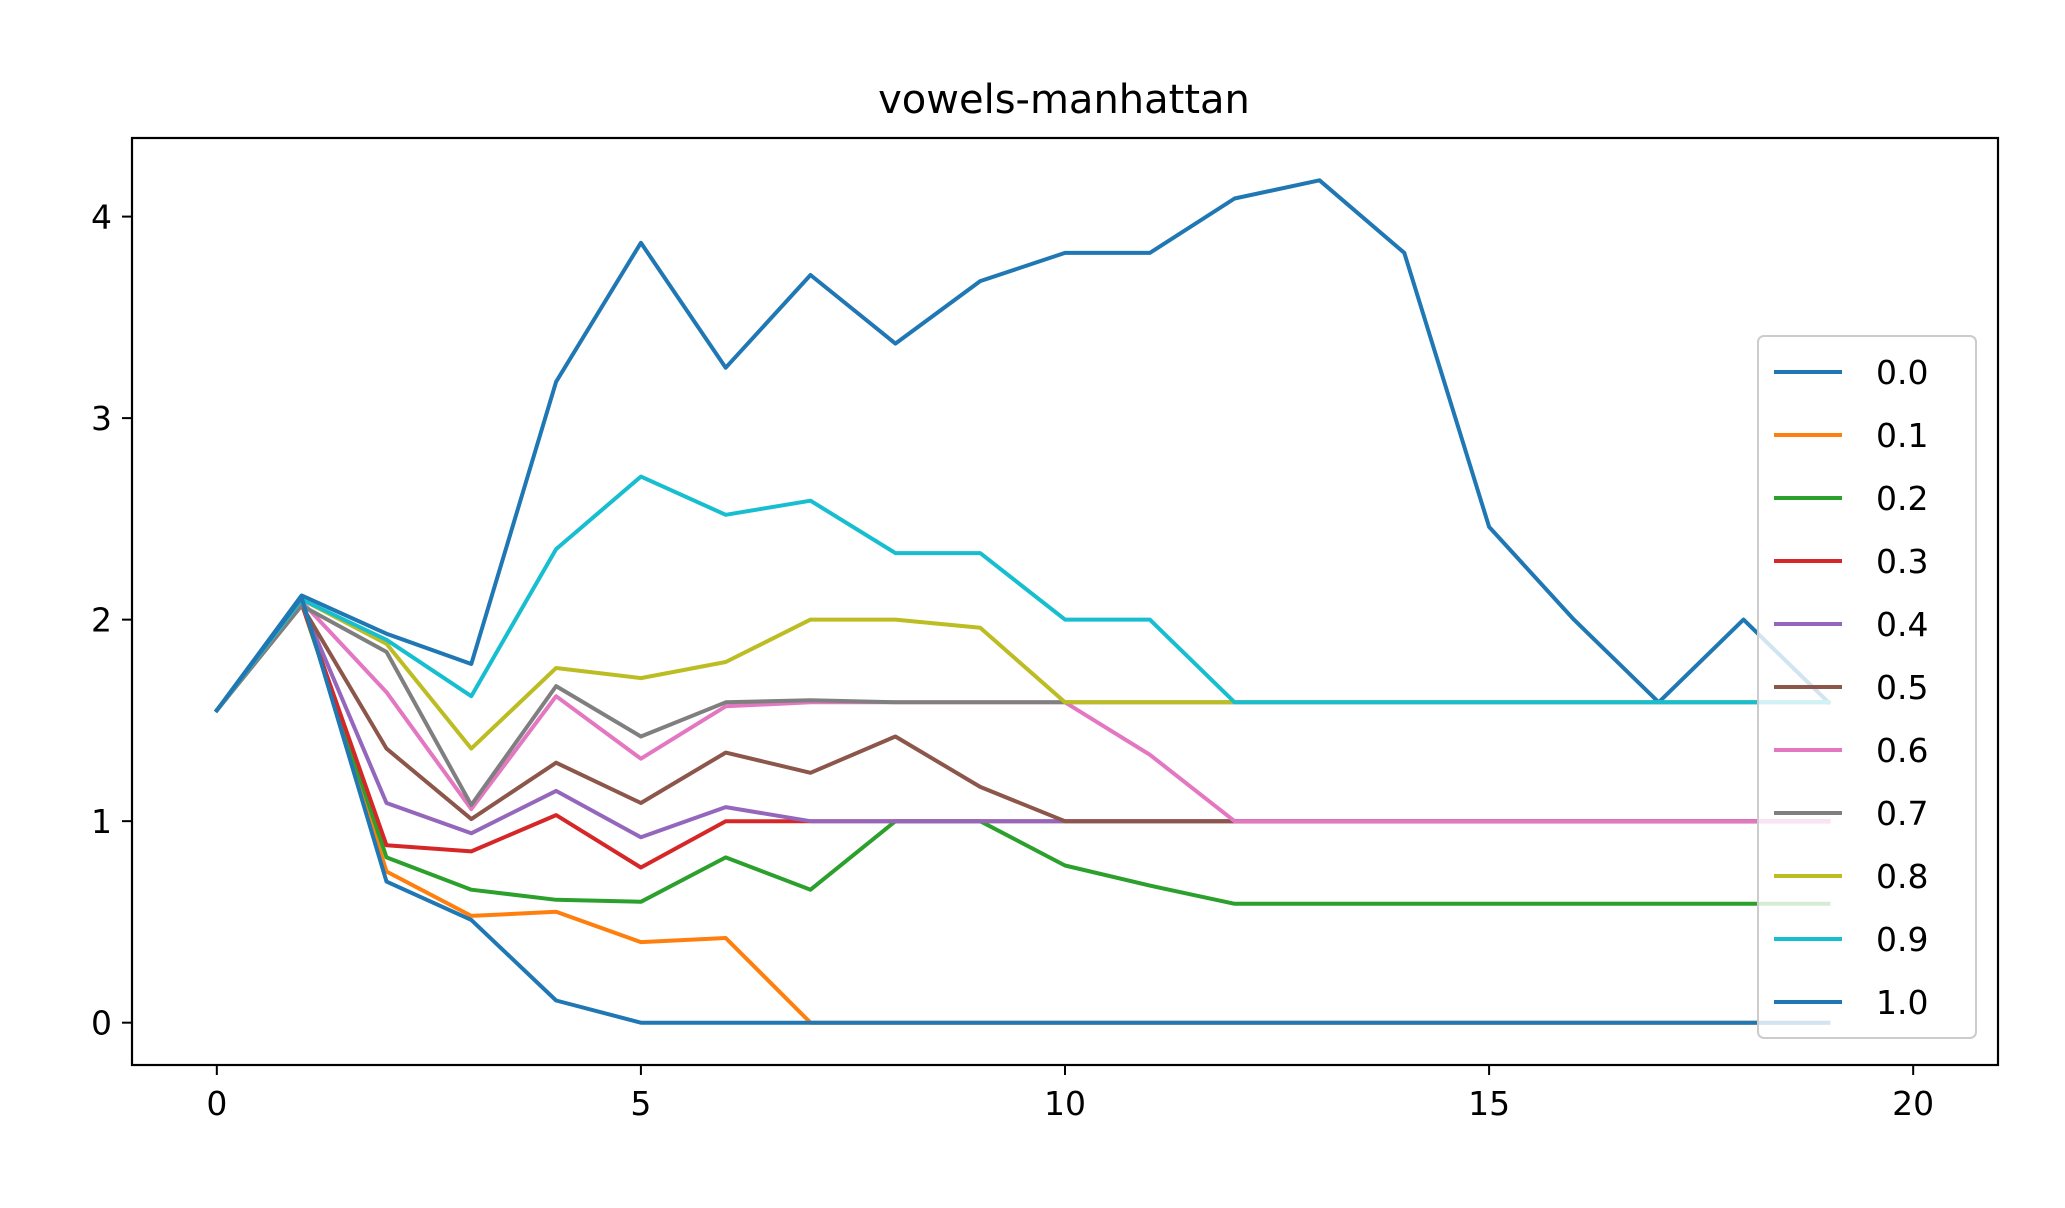  I want to click on y-axis: 0 1 2 3 4, so click(111, 620).